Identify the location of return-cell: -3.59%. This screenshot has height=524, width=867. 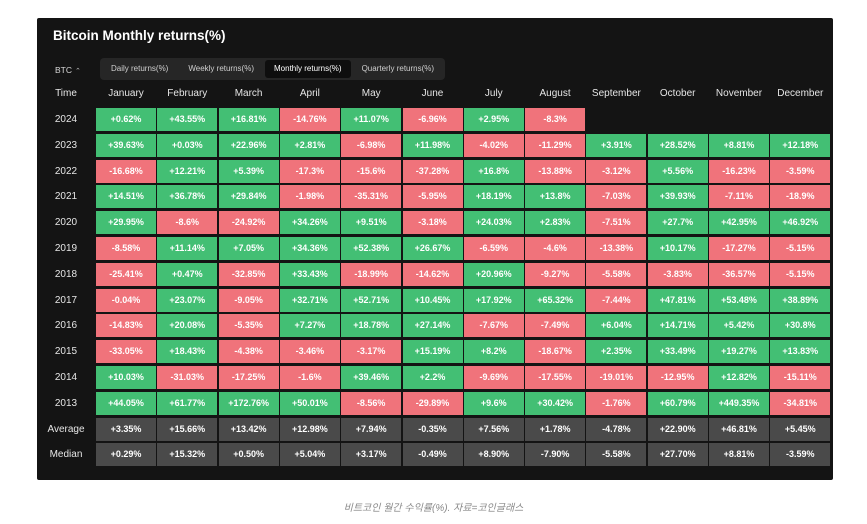
(800, 171).